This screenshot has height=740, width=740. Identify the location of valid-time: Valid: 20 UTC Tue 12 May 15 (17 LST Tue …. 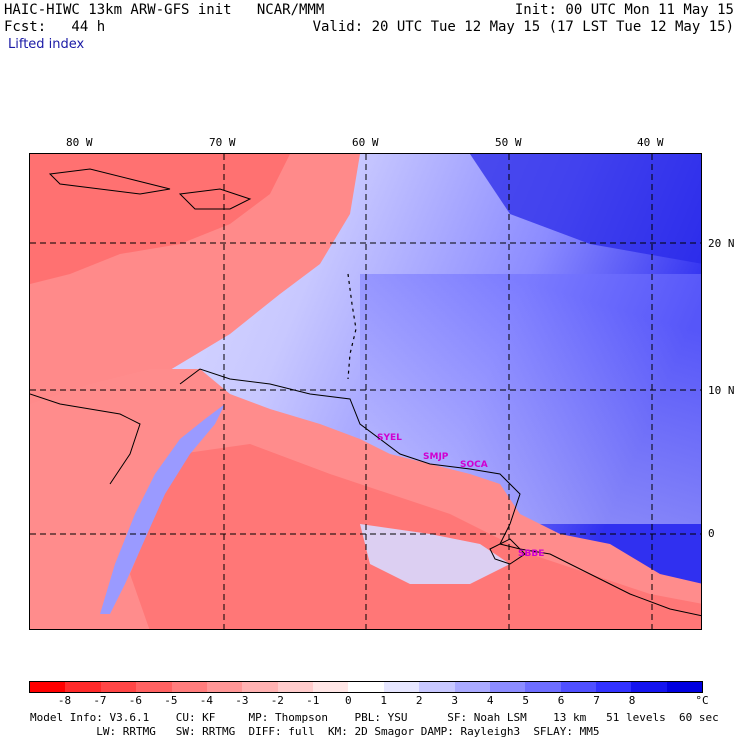
(523, 27).